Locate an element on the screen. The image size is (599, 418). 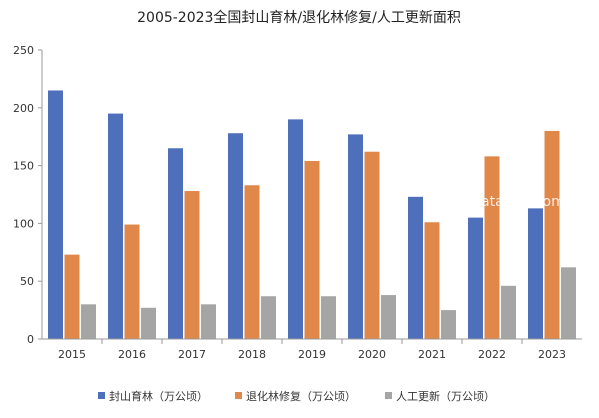
y-axis: 0 50 100 150 200 250 is located at coordinates (28, 195).